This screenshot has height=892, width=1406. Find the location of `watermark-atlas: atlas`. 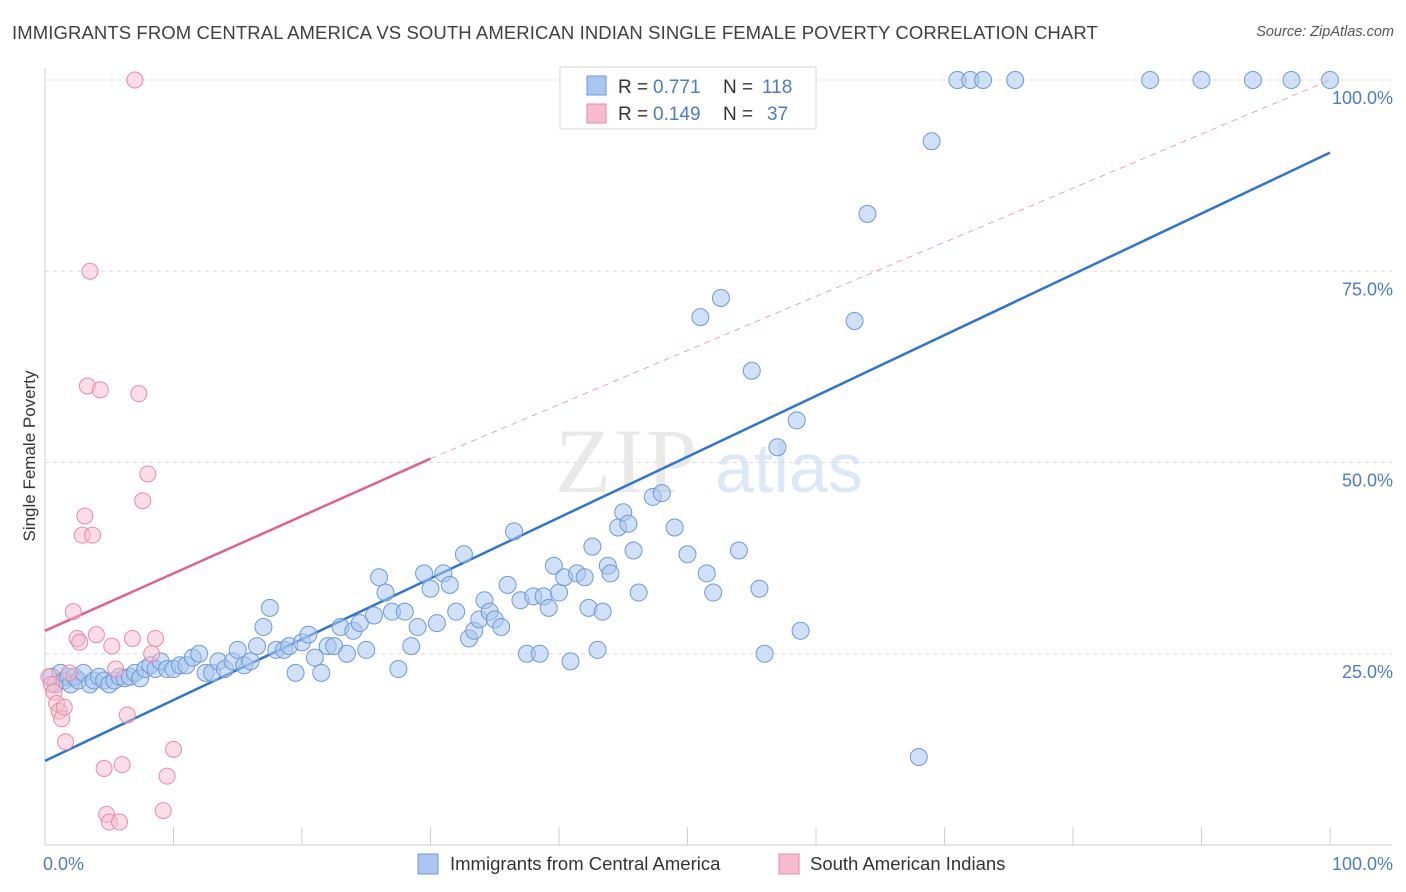

watermark-atlas: atlas is located at coordinates (789, 468).